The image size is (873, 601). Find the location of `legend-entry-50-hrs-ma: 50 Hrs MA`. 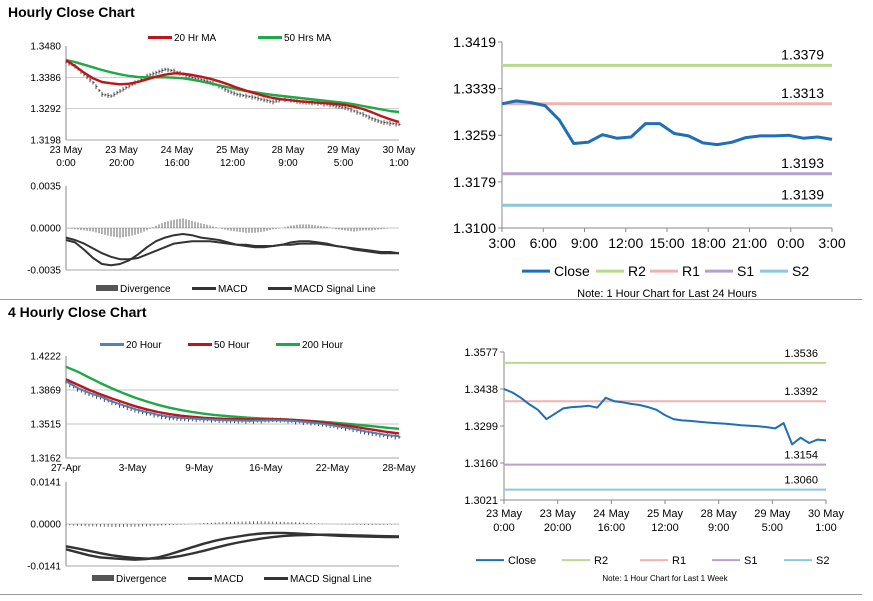

legend-entry-50-hrs-ma: 50 Hrs MA is located at coordinates (308, 38).